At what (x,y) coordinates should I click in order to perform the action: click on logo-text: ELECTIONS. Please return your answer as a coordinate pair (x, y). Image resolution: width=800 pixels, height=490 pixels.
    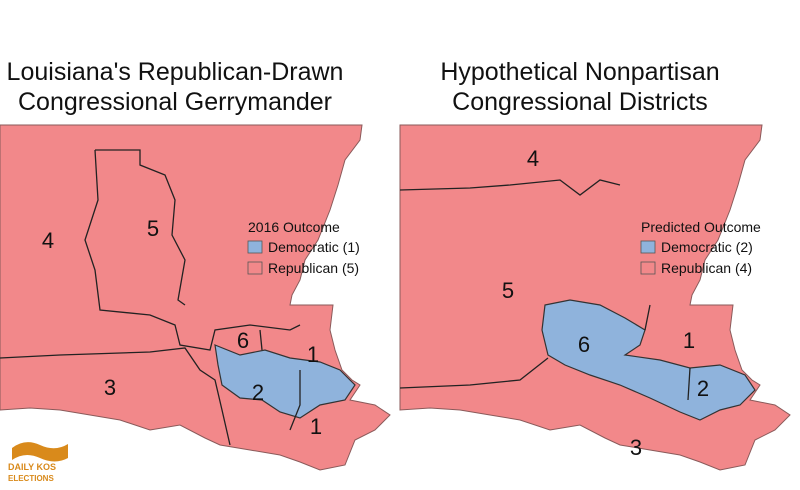
    Looking at the image, I should click on (31, 478).